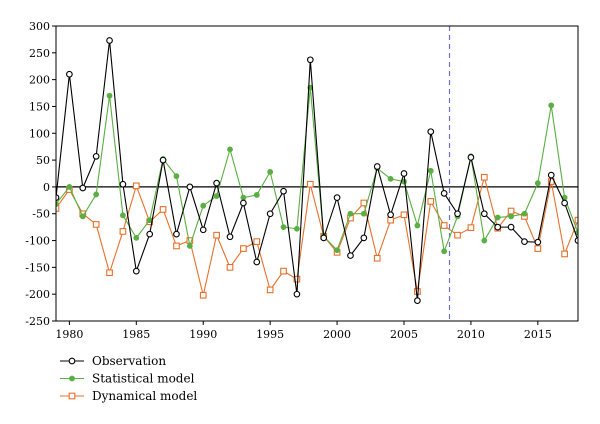 The image size is (600, 424). I want to click on legend-item-statistical-model: Statistical model, so click(127, 379).